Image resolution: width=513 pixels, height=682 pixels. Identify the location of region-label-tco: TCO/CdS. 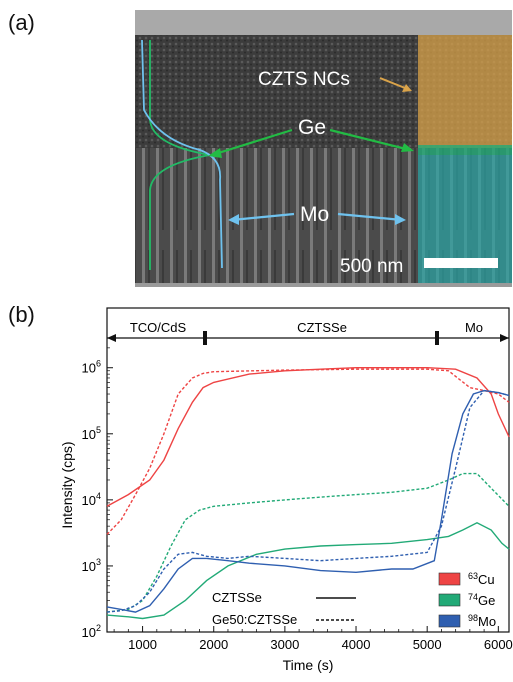
(158, 327).